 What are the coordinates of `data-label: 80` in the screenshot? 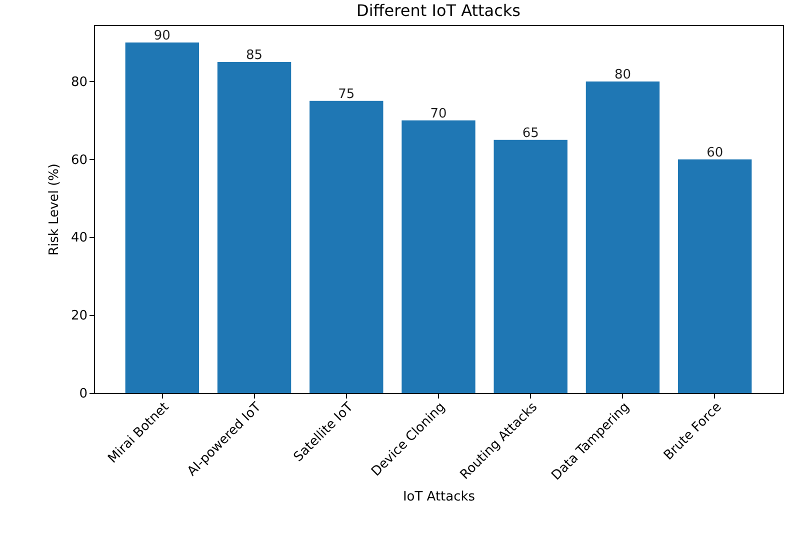 It's located at (622, 74).